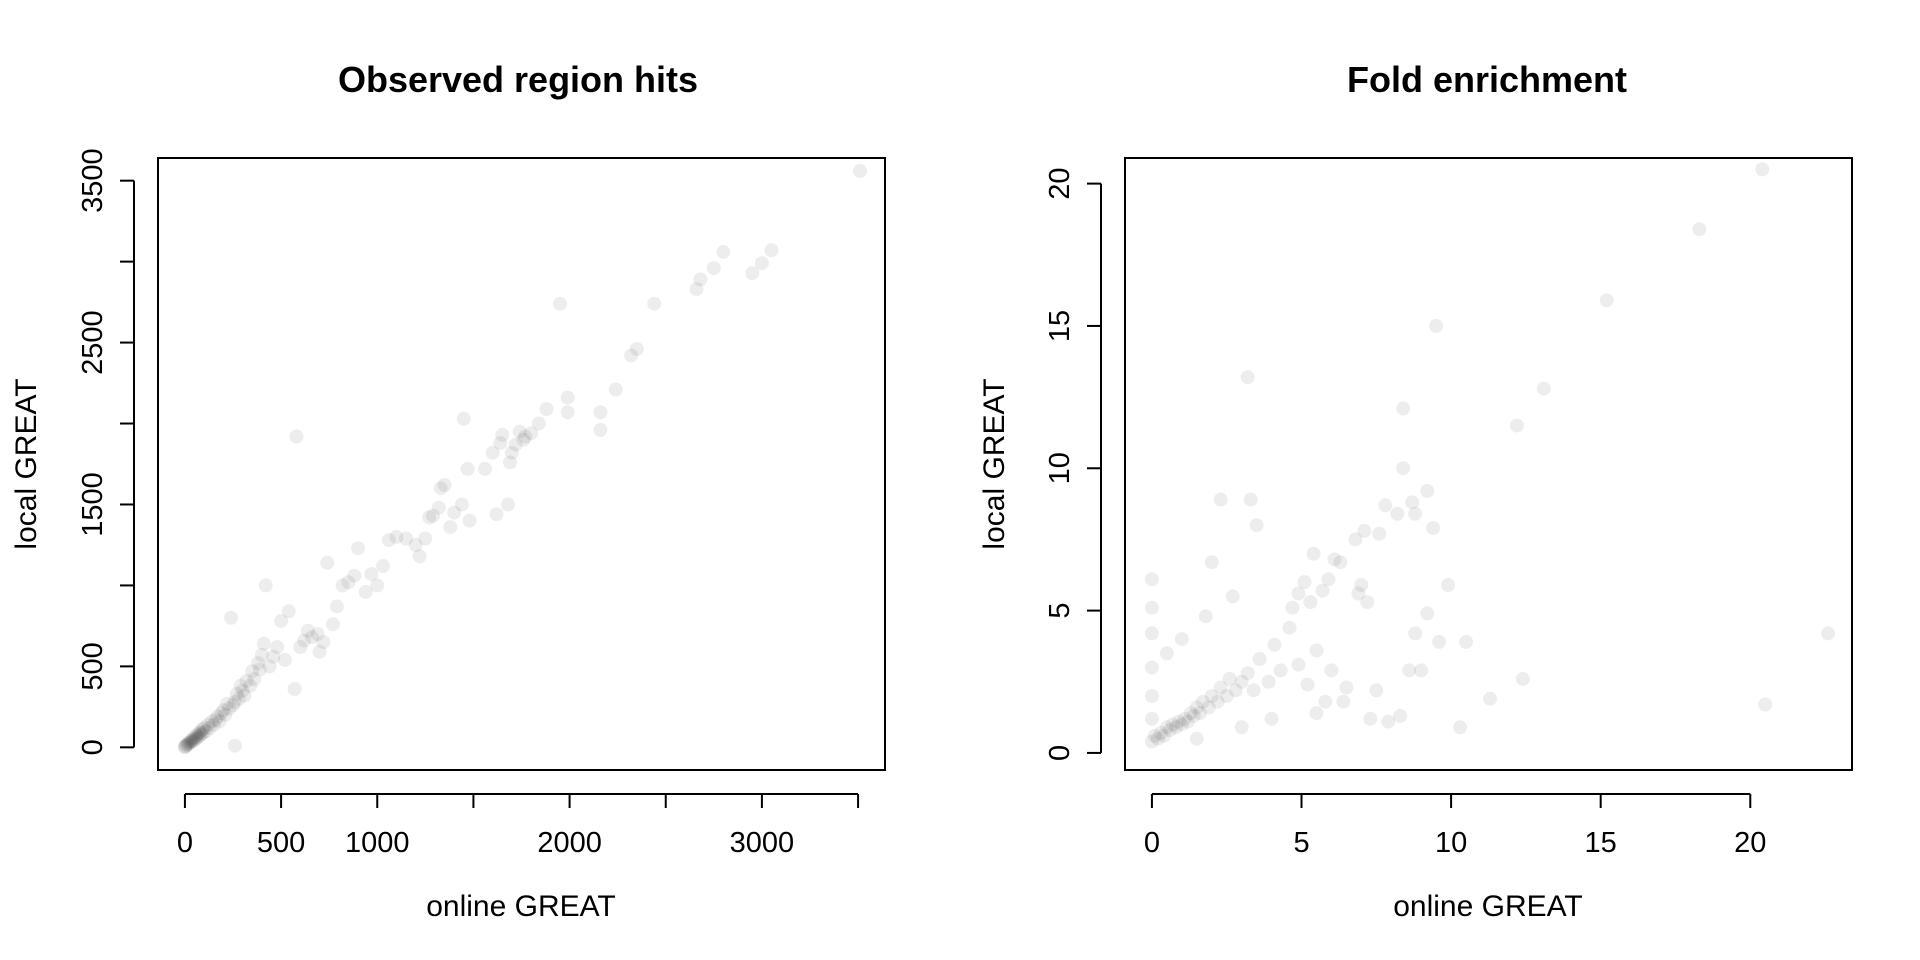 This screenshot has height=960, width=1920. I want to click on chart-title: Fold enrichment, so click(1487, 79).